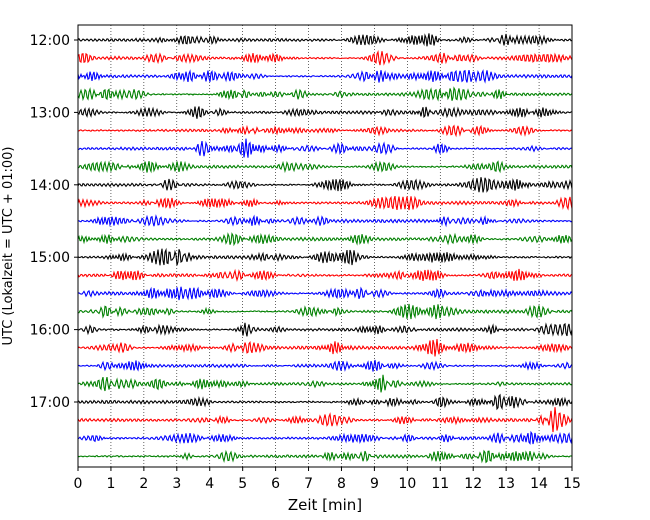 Image resolution: width=650 pixels, height=520 pixels. Describe the element at coordinates (327, 479) in the screenshot. I see `x-axis: 0 1 2 3 4 5 6 7 8 9 10 11 12 13 14 15` at that location.